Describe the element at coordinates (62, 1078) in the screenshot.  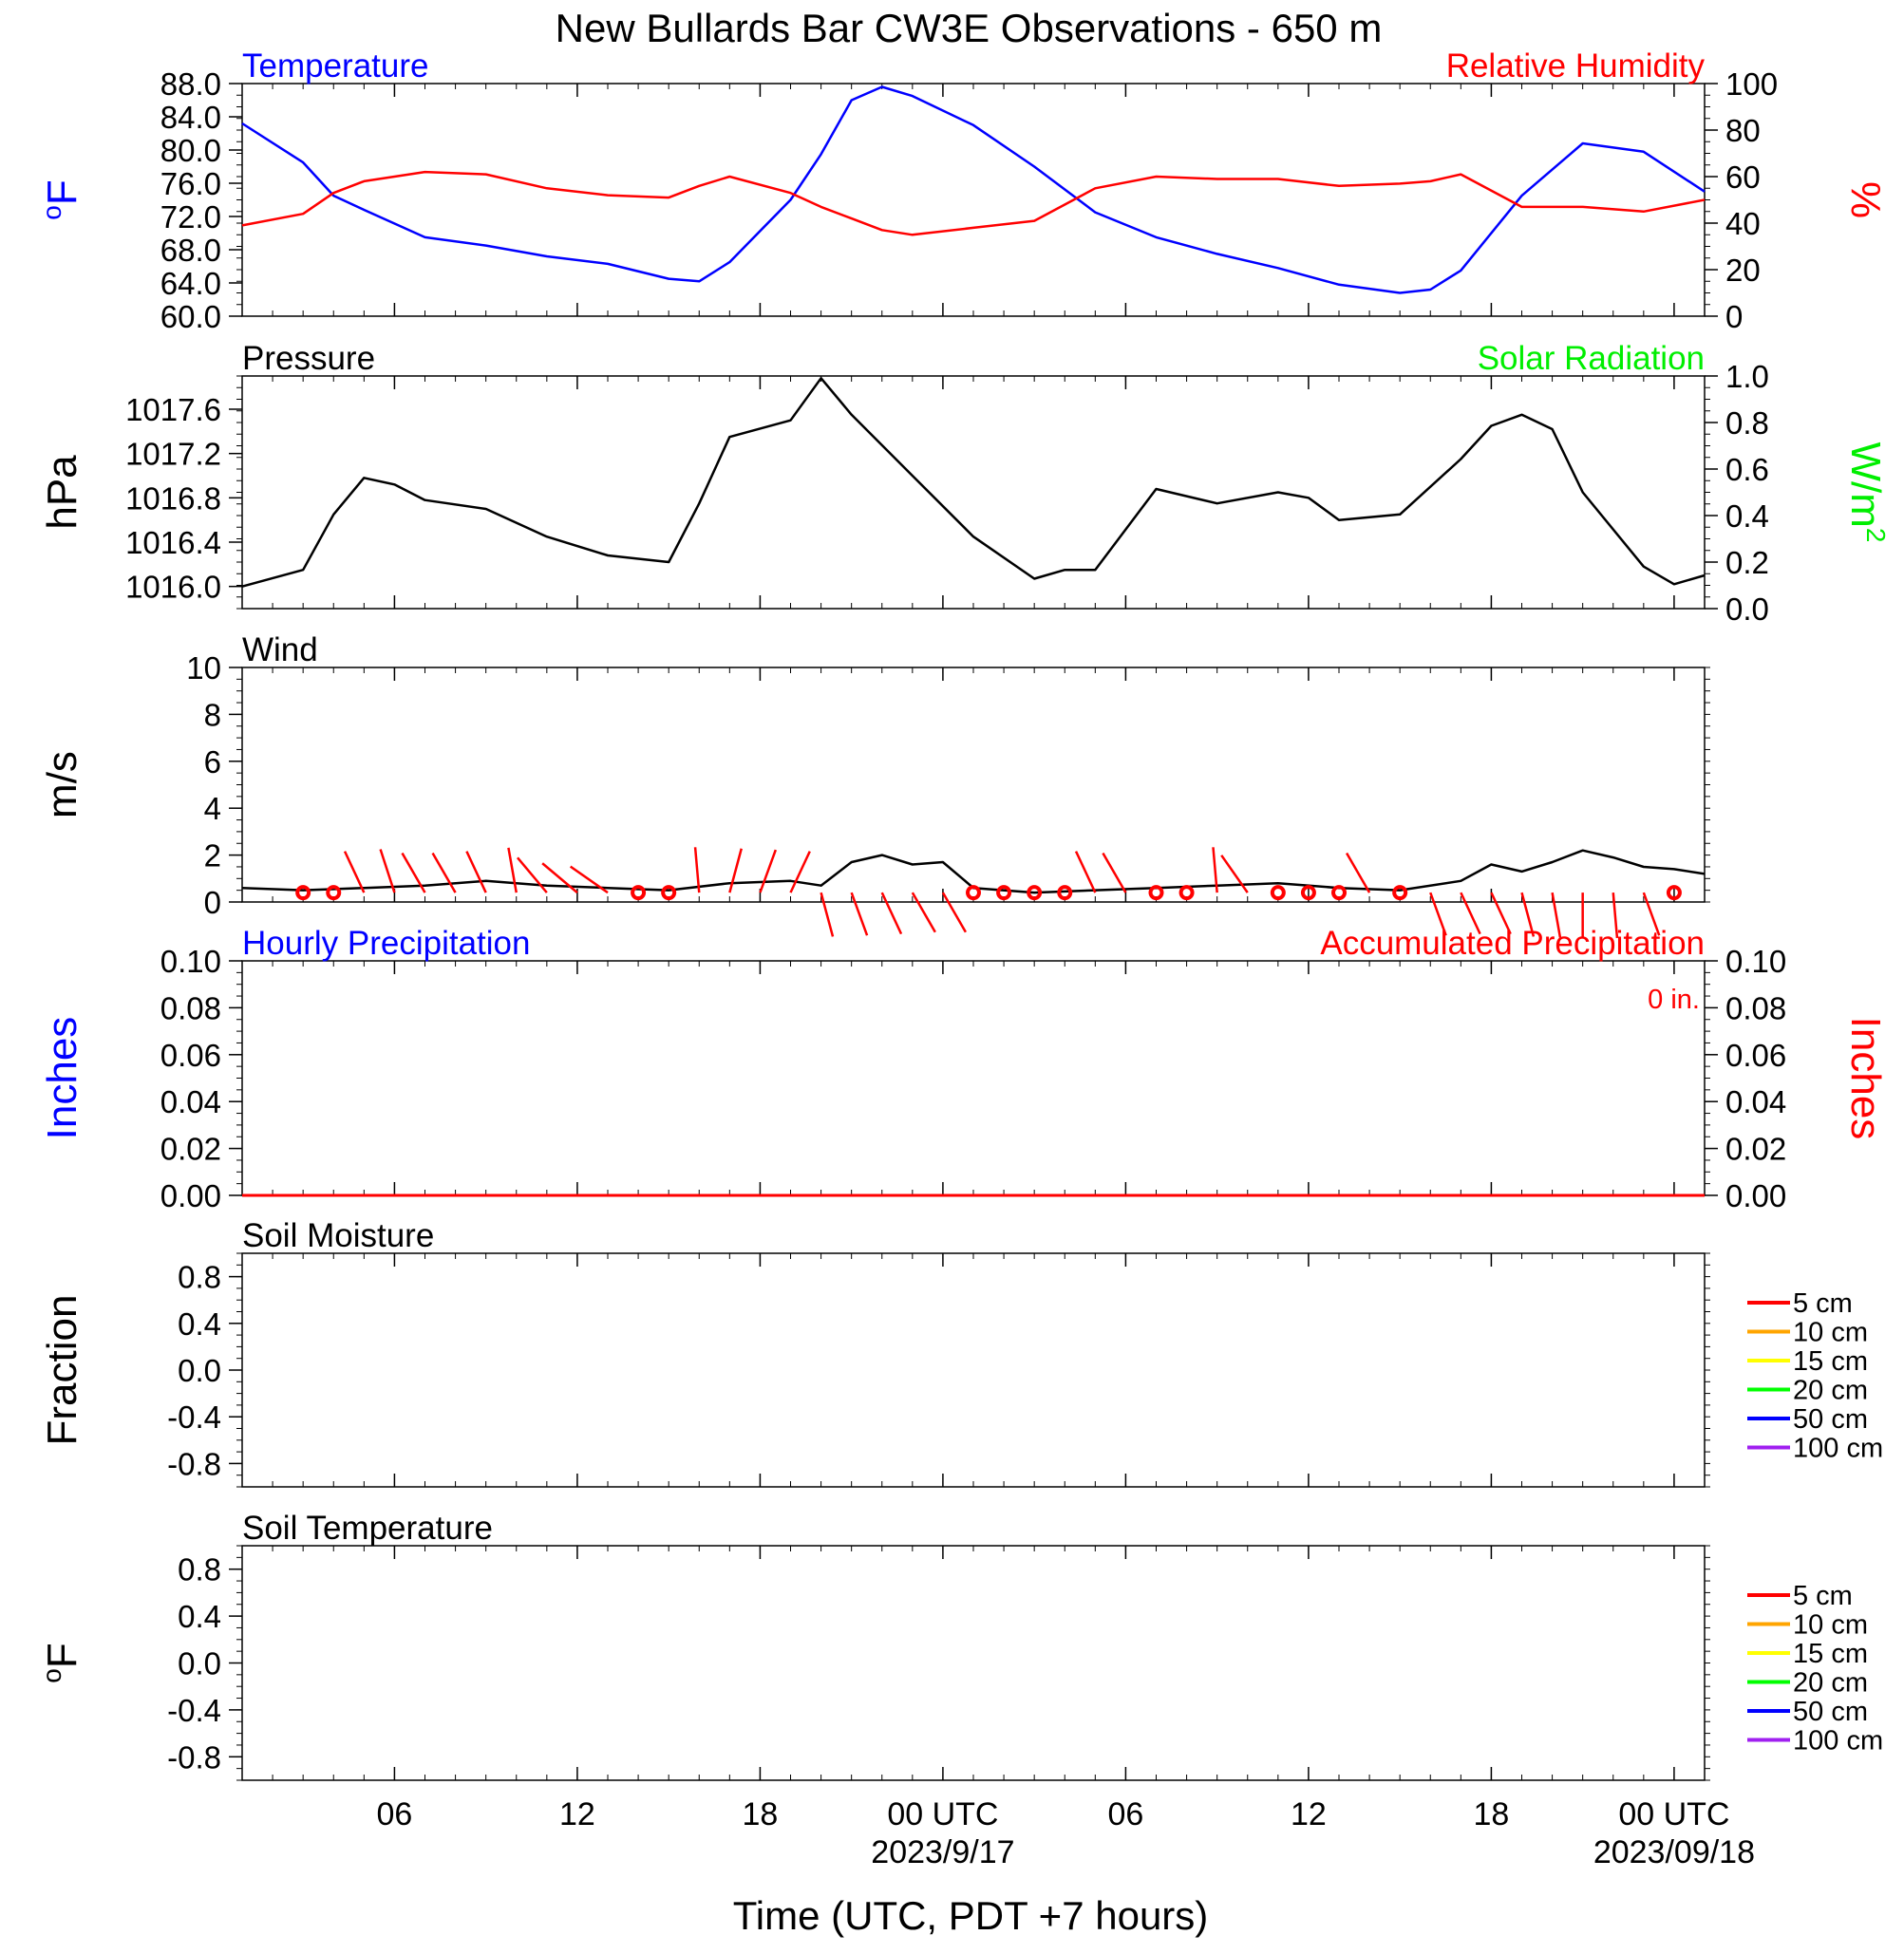
I see `y-axis-title-left: Inches` at that location.